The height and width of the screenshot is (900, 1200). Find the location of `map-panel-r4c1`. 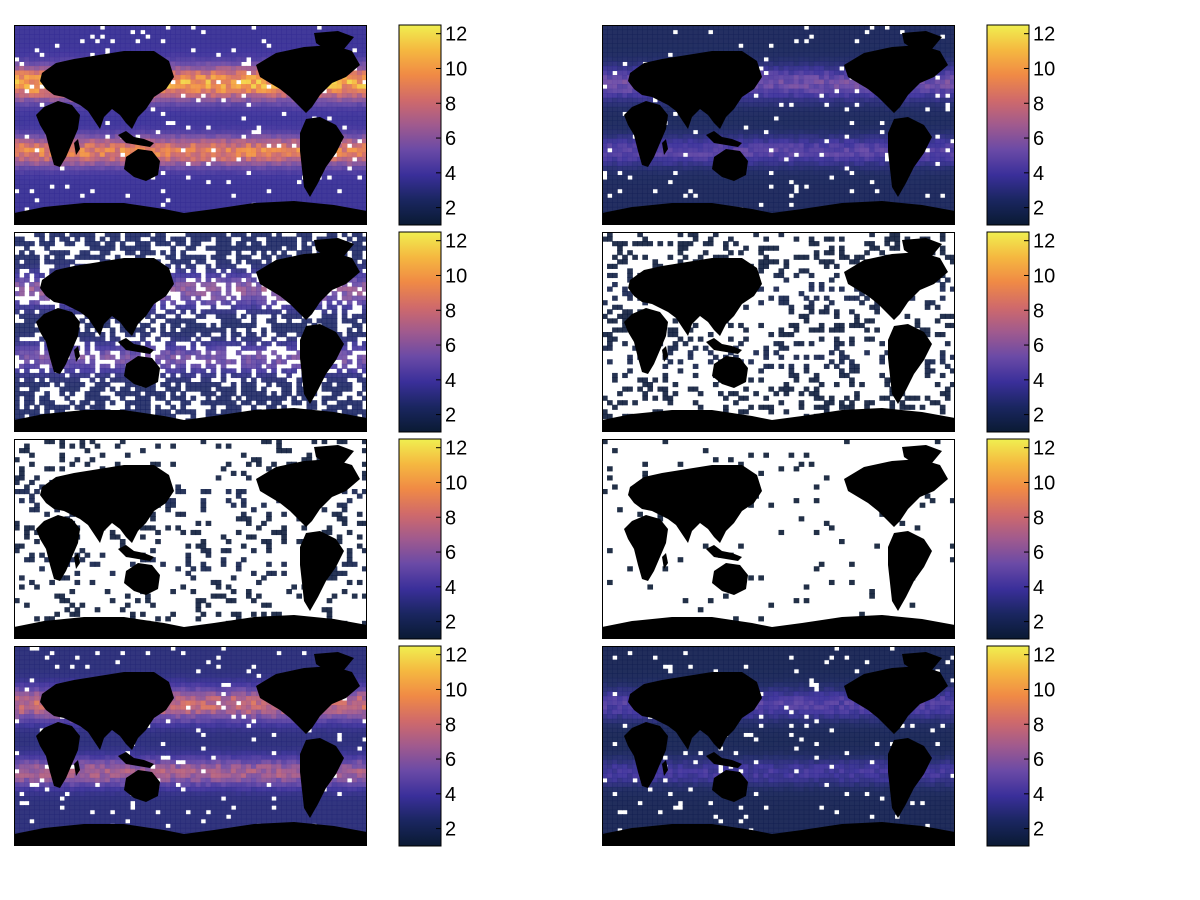

map-panel-r4c1 is located at coordinates (190, 746).